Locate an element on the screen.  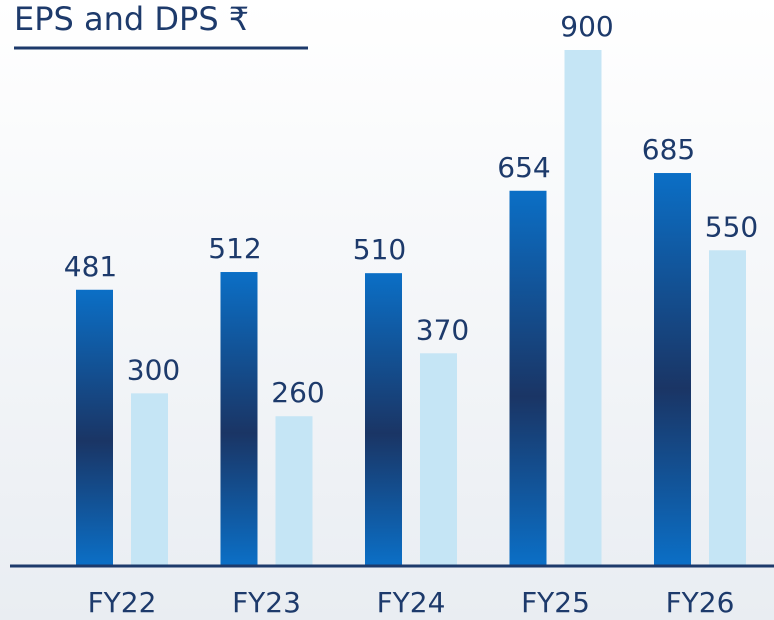
value-label: 512 is located at coordinates (234, 248).